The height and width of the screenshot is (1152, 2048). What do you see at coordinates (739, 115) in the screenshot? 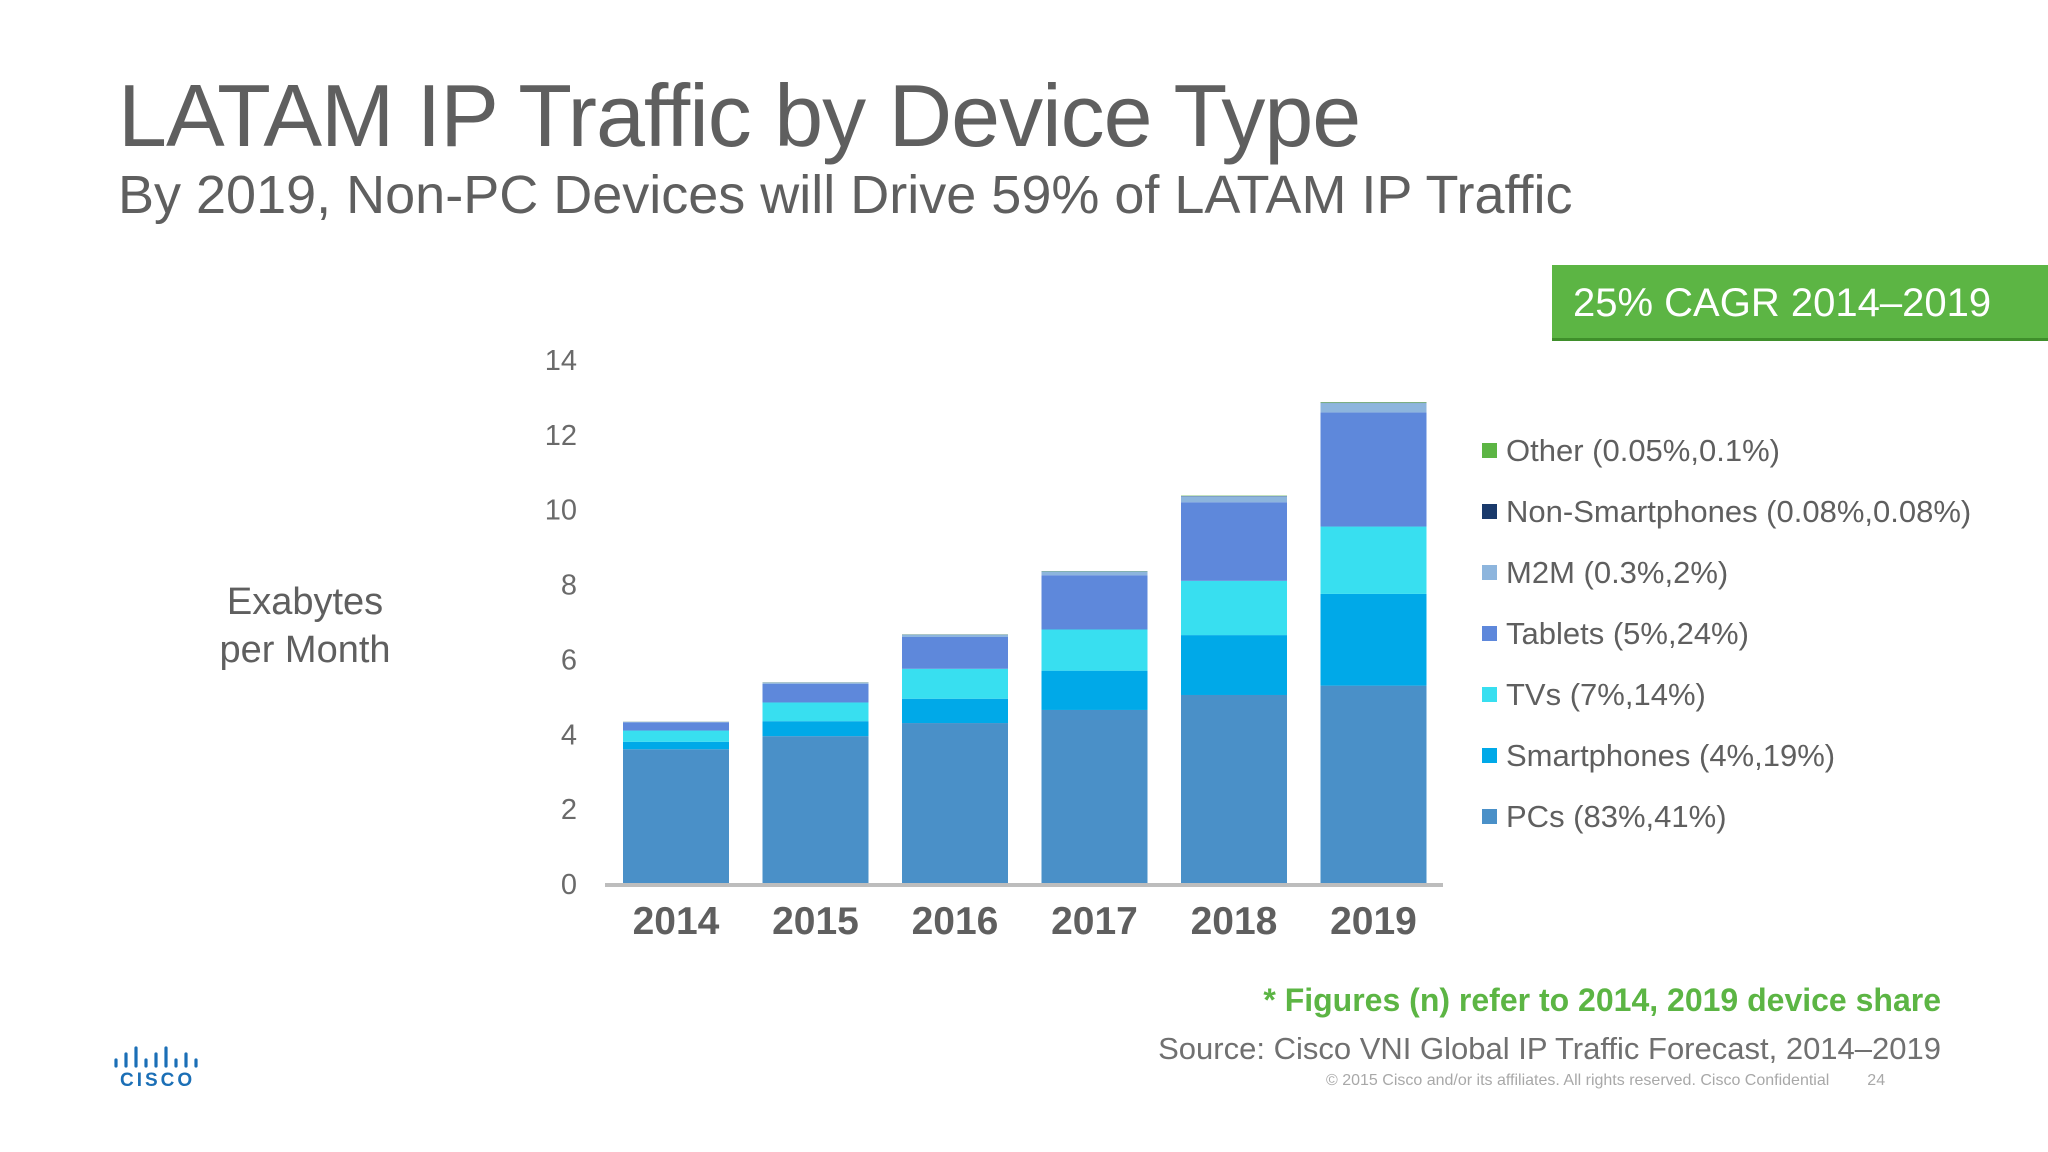
I see `slide-title: LATAM IP Traffic by Device Type` at bounding box center [739, 115].